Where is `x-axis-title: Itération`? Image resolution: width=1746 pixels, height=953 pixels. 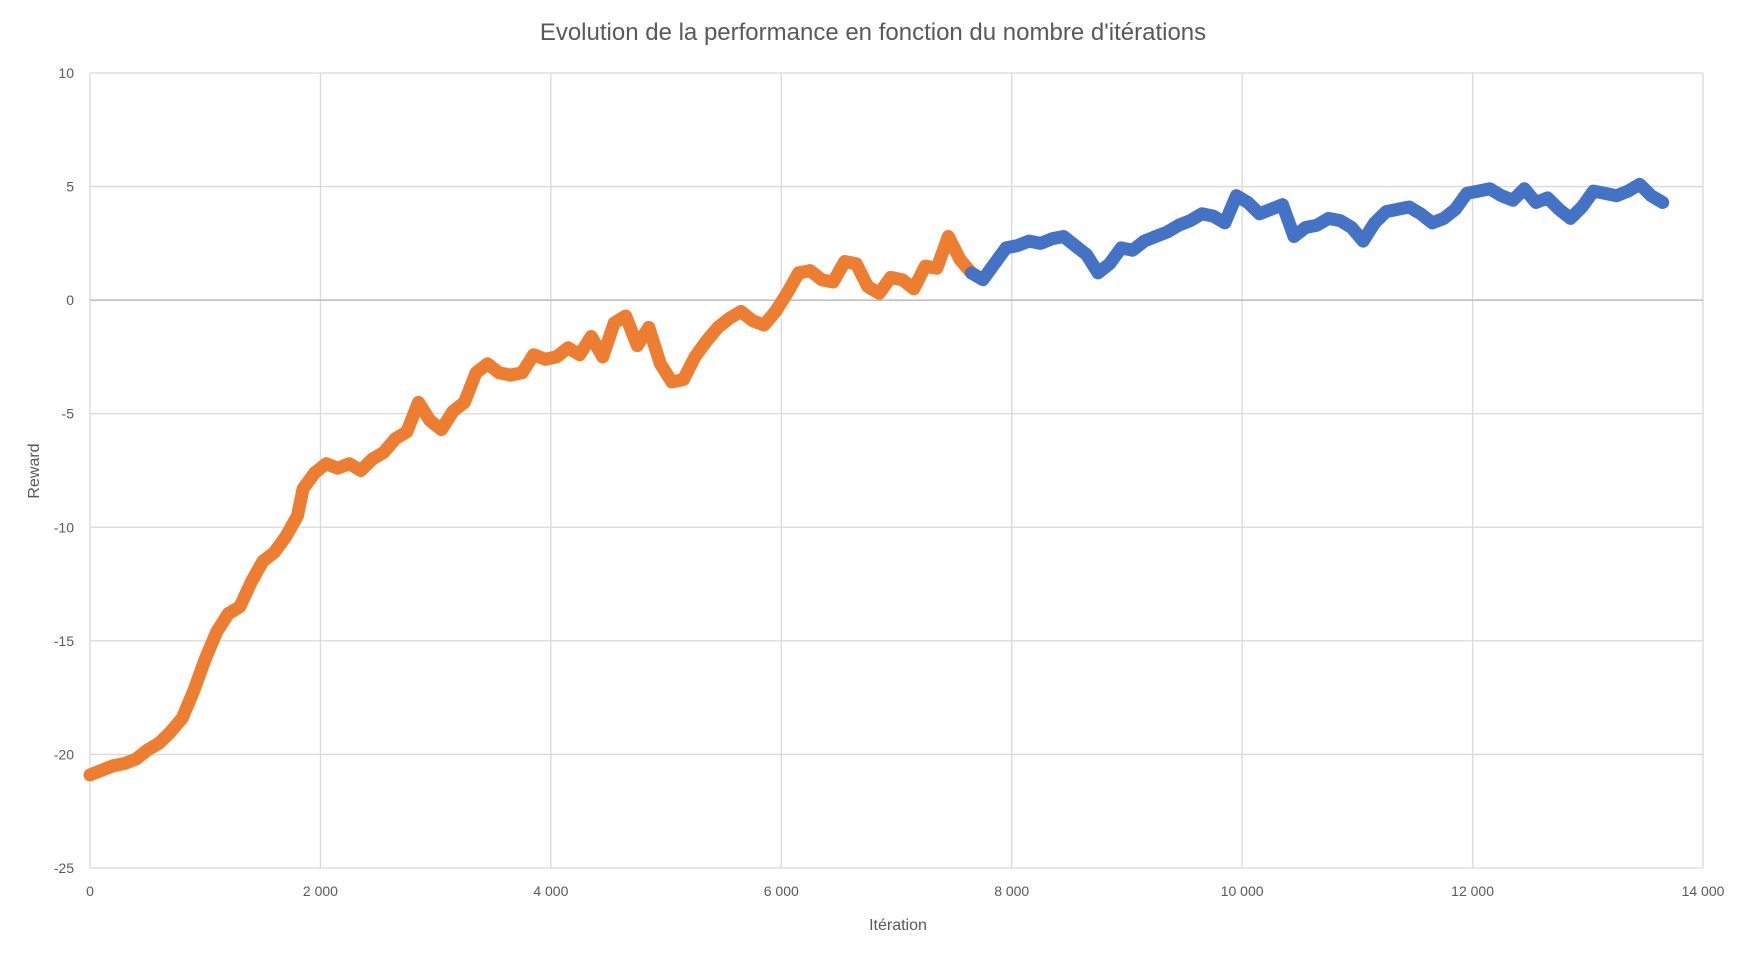
x-axis-title: Itération is located at coordinates (898, 925).